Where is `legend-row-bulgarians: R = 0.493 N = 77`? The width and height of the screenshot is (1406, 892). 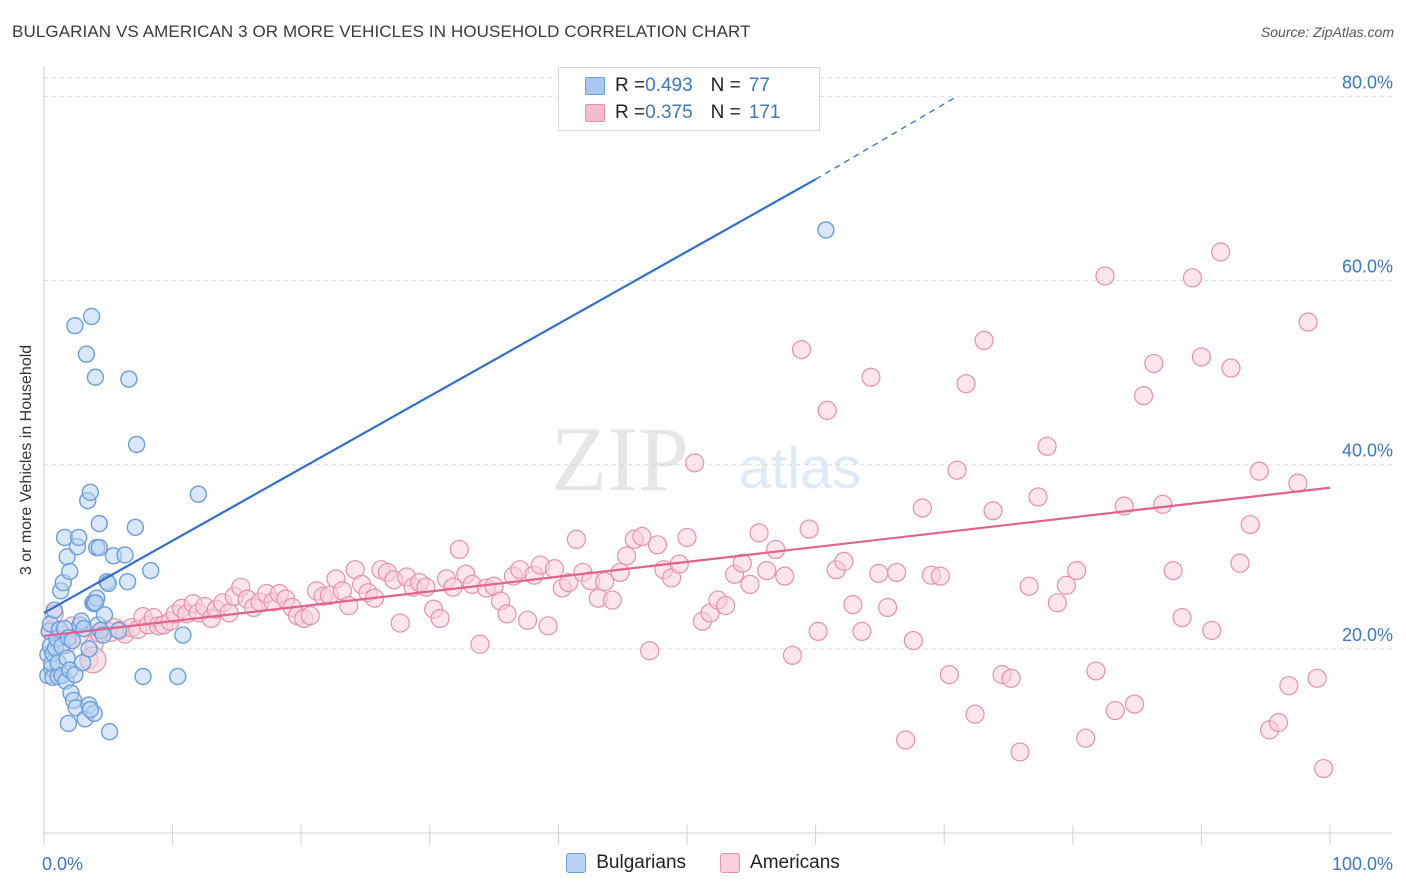
legend-row-bulgarians: R = 0.493 N = 77 is located at coordinates (677, 86).